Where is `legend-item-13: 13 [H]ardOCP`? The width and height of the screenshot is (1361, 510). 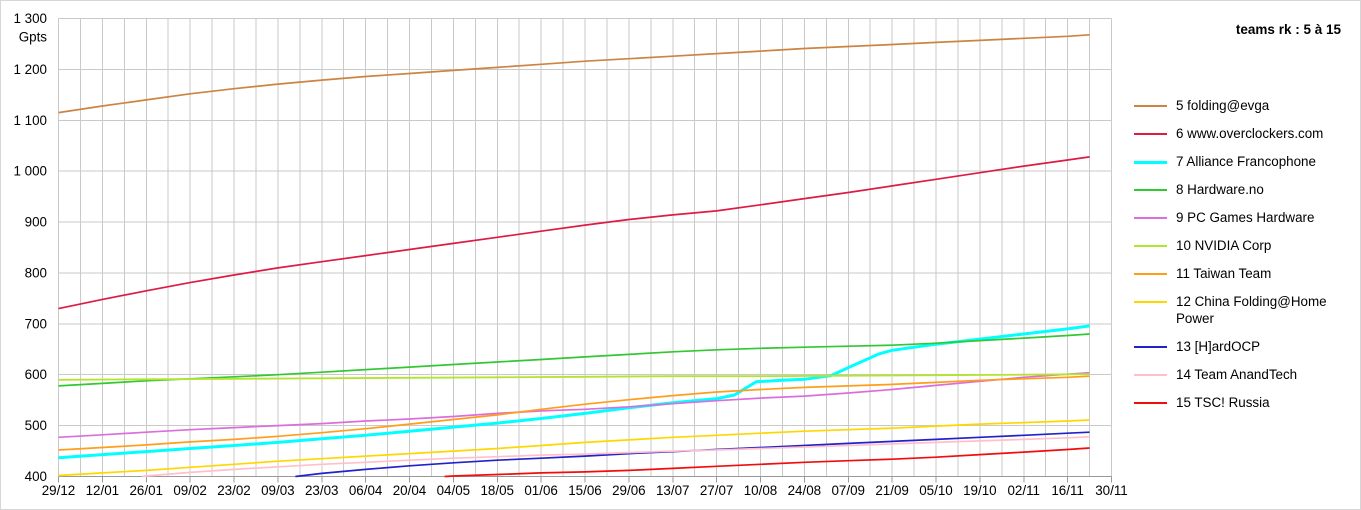
legend-item-13: 13 [H]ardOCP is located at coordinates (1242, 346).